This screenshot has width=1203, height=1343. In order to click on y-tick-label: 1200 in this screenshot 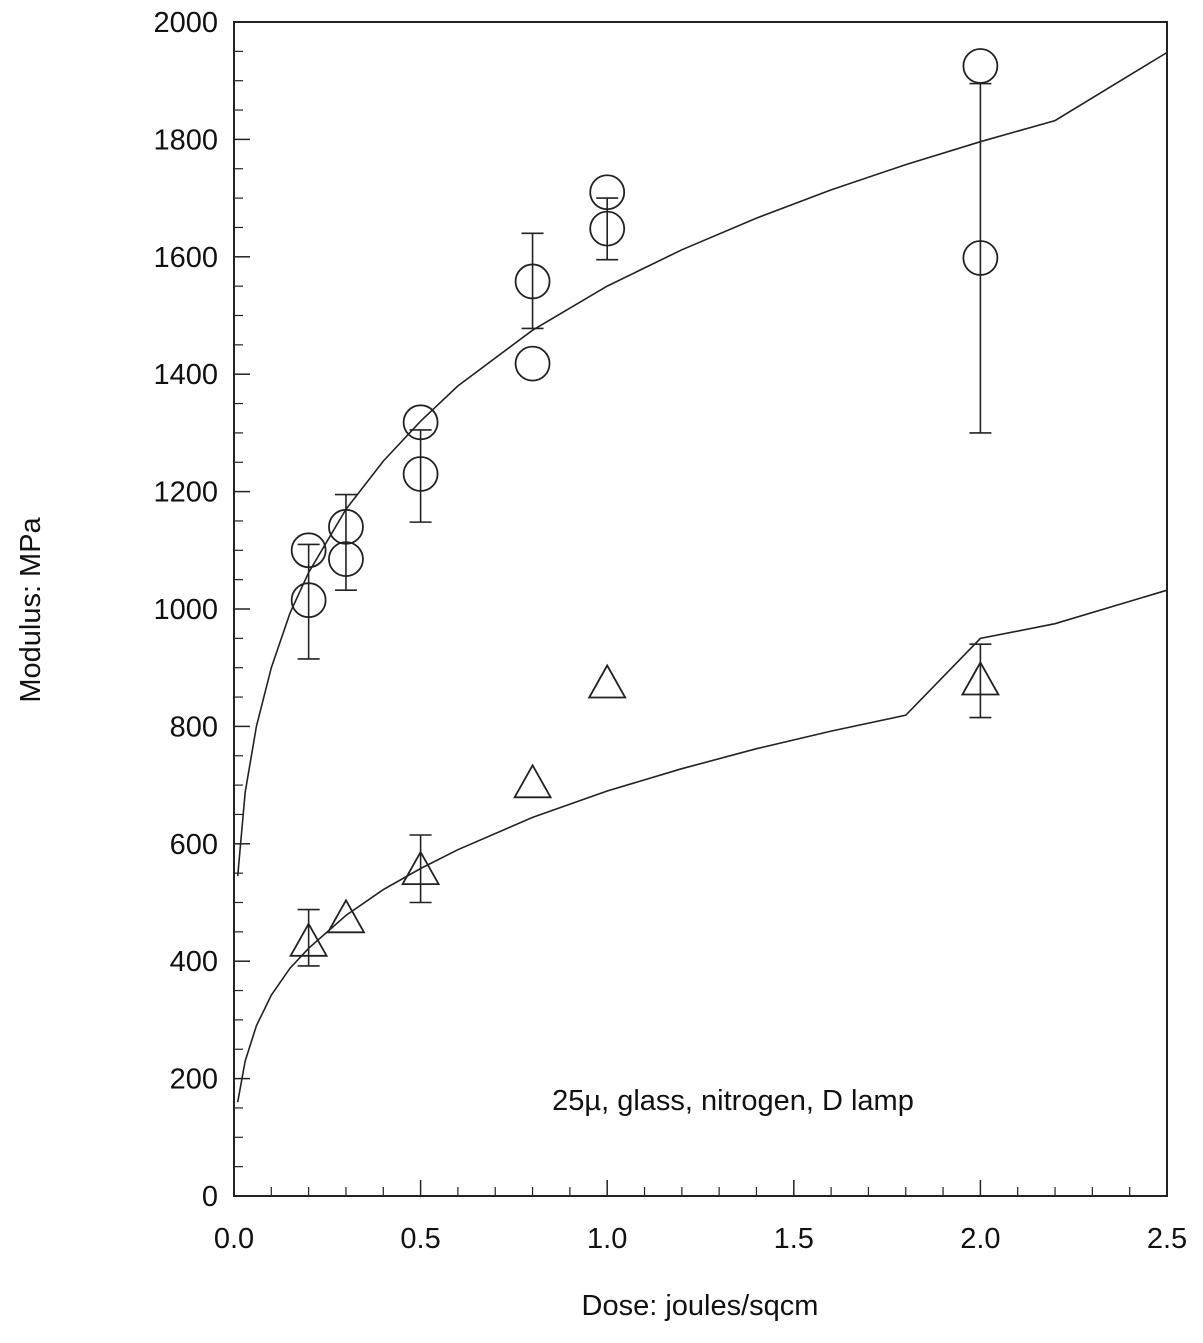, I will do `click(185, 493)`.